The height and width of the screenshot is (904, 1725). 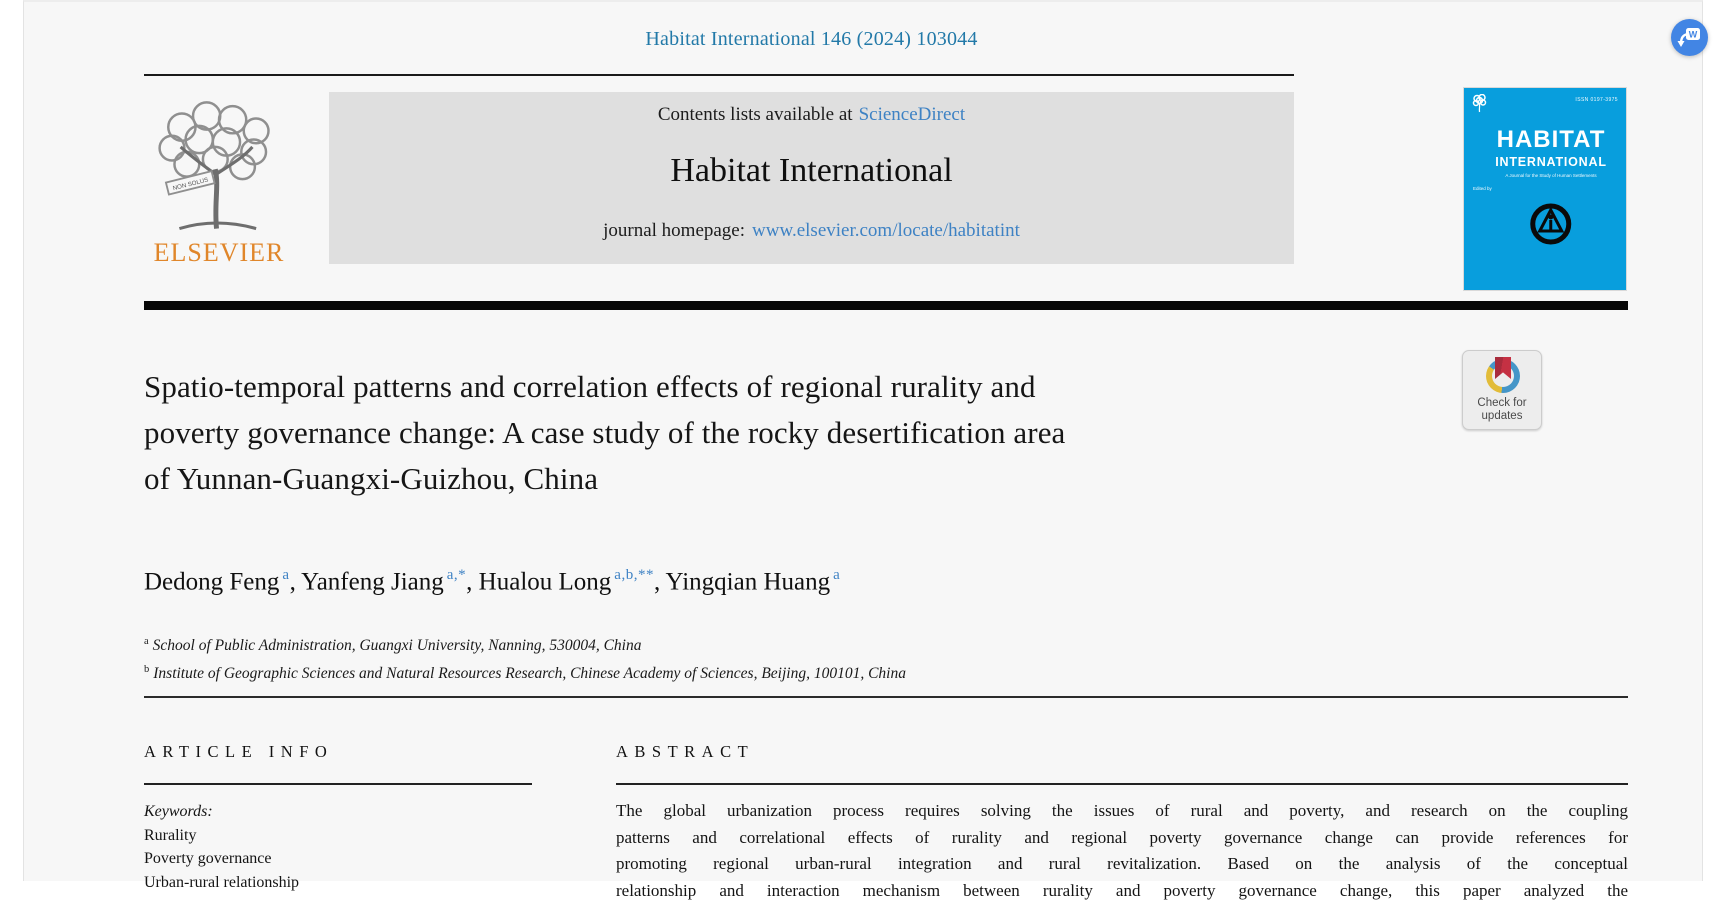 What do you see at coordinates (811, 39) in the screenshot?
I see `journal-citation: Habitat International 146 (2024) 103044` at bounding box center [811, 39].